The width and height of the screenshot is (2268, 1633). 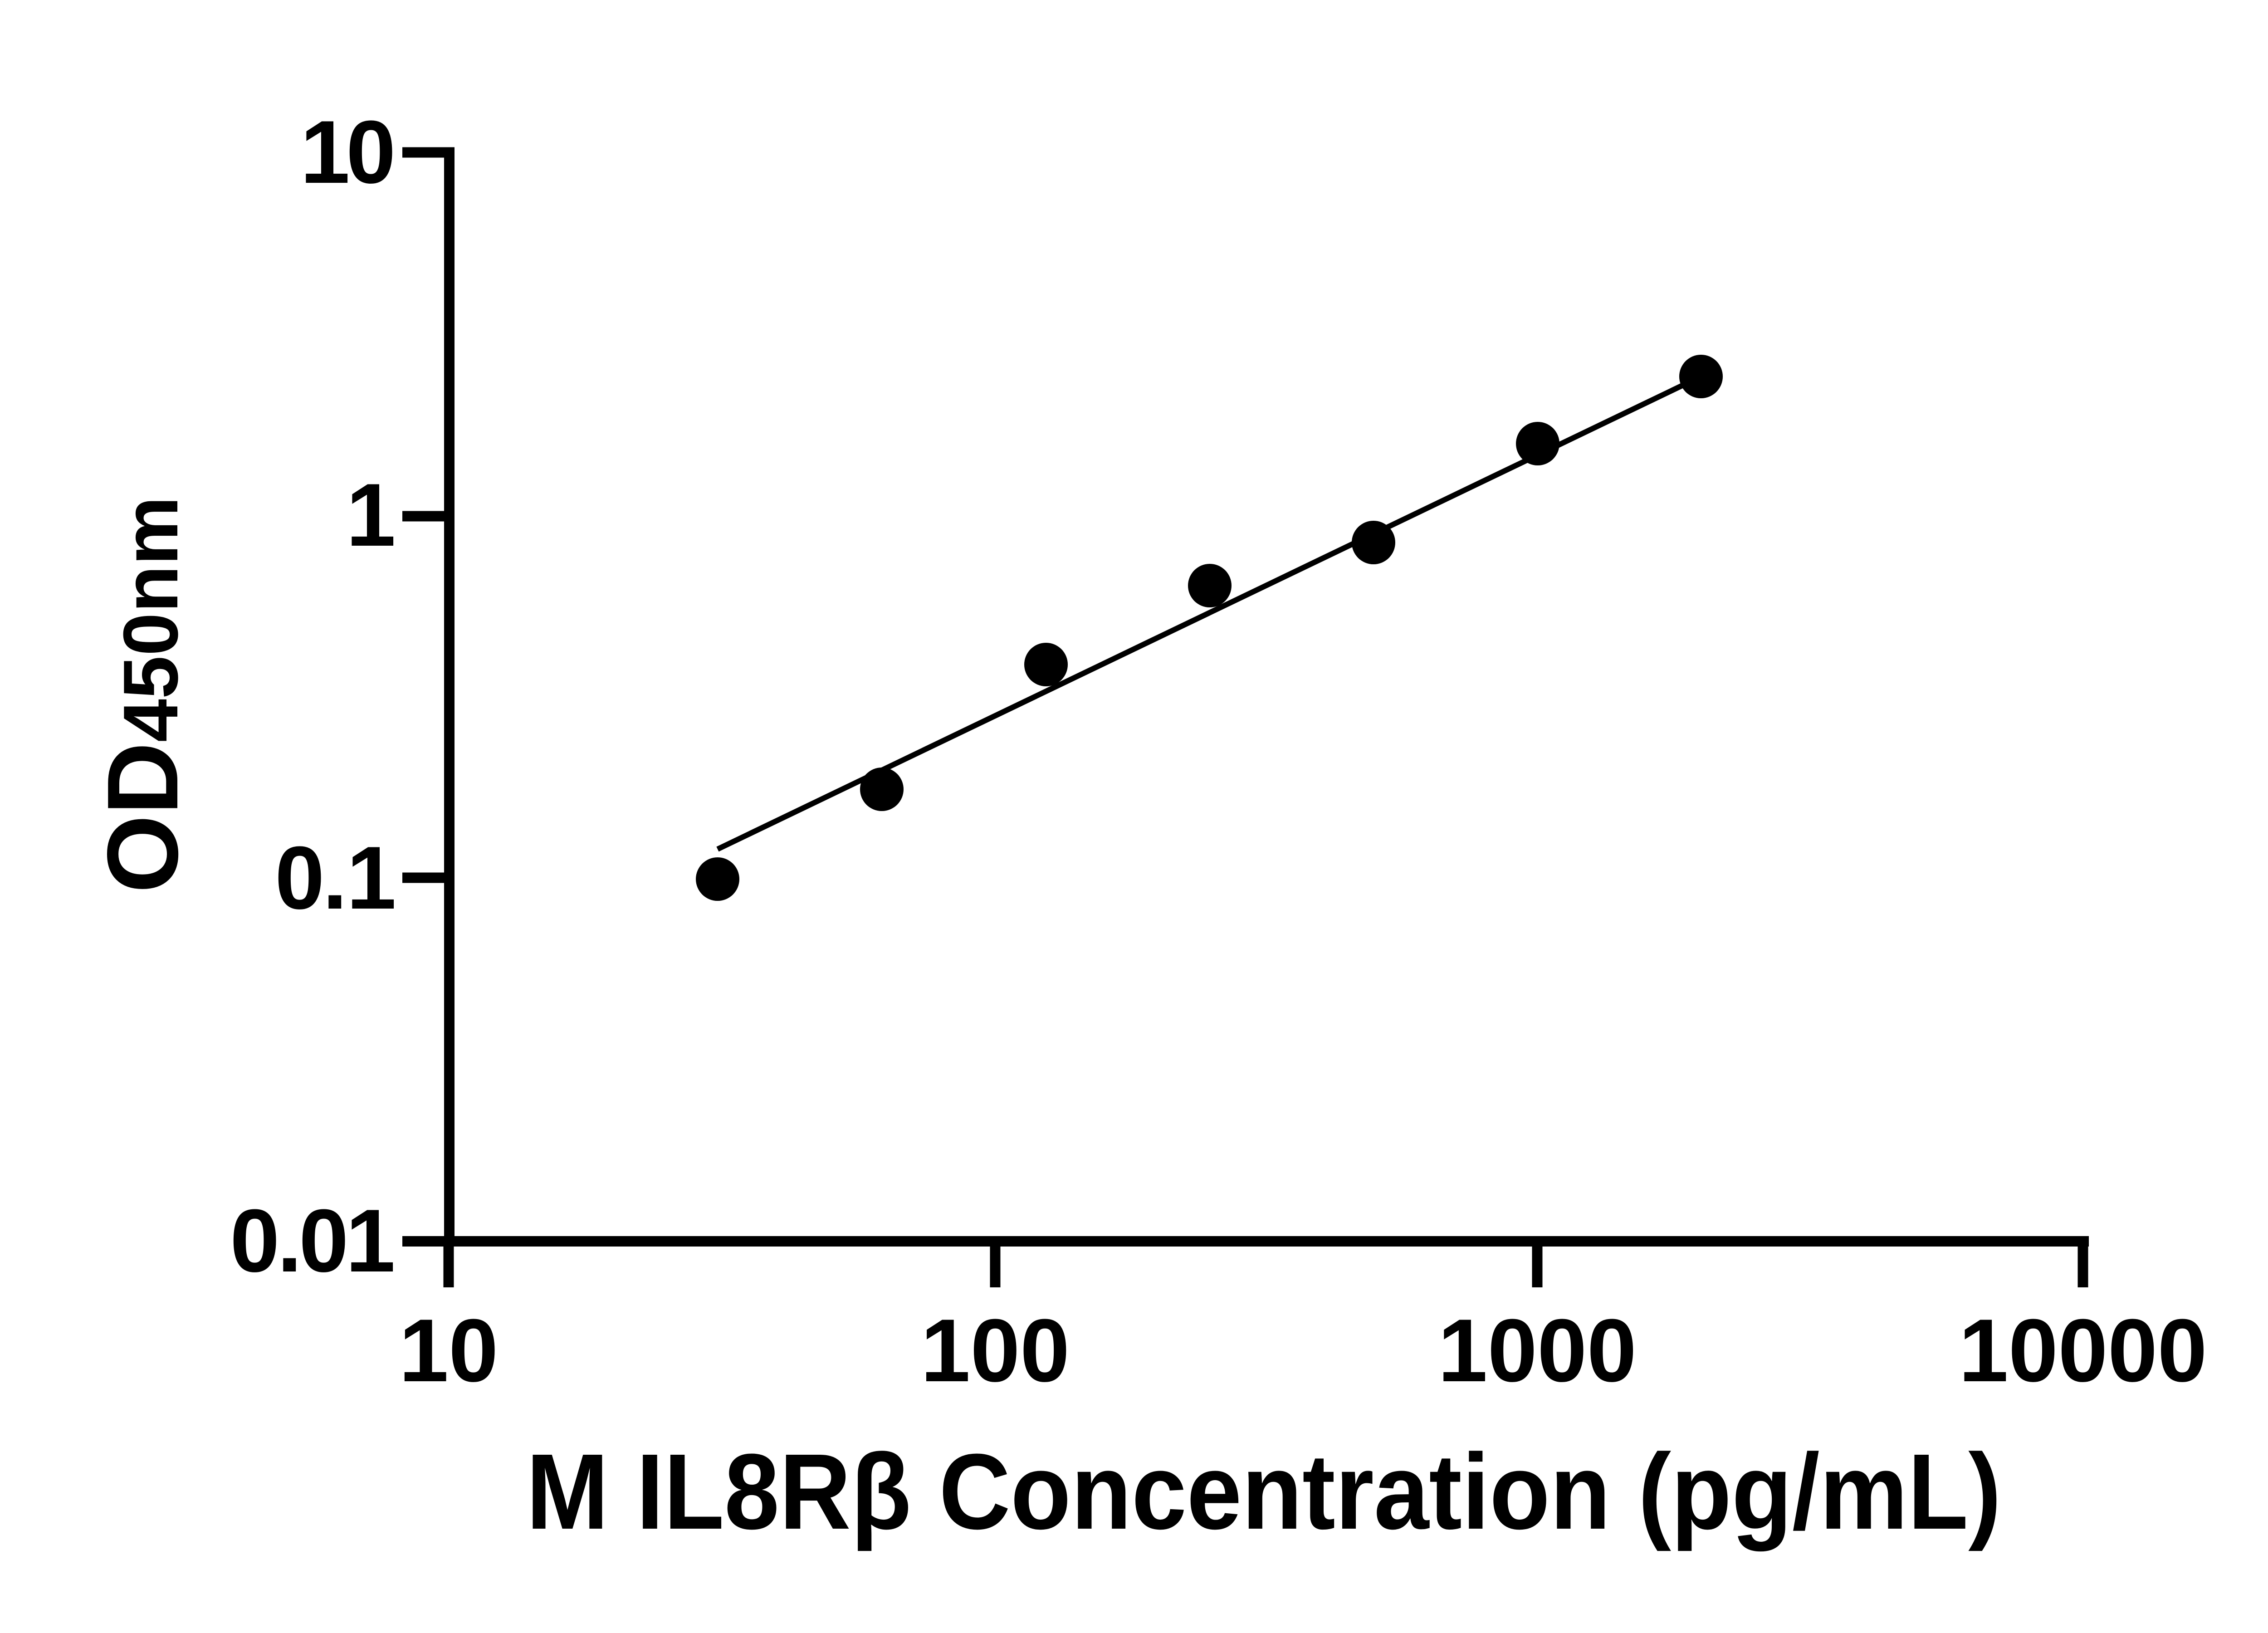 What do you see at coordinates (371, 515) in the screenshot?
I see `svg-text: 1` at bounding box center [371, 515].